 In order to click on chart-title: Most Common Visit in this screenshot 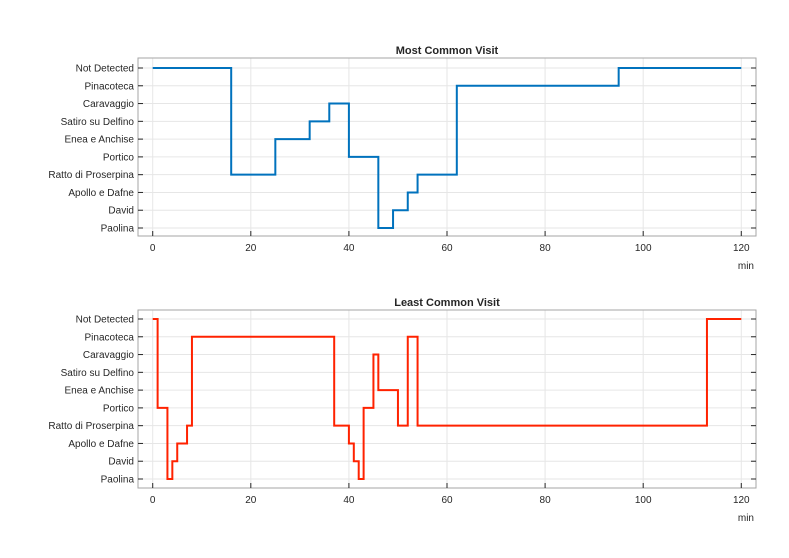, I will do `click(447, 51)`.